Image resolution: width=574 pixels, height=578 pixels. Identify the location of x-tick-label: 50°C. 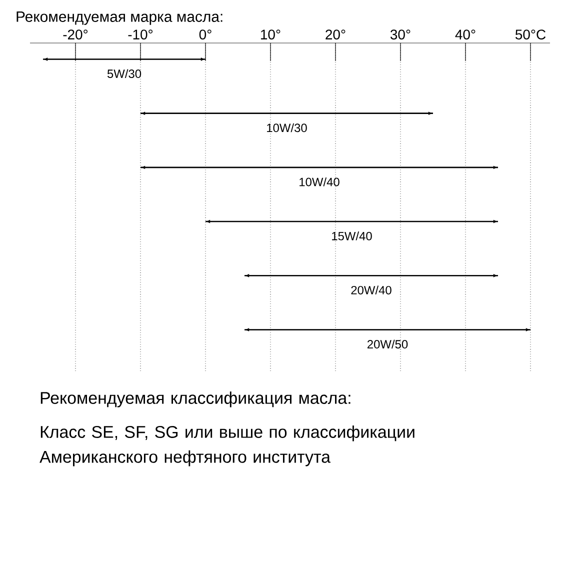
(530, 35).